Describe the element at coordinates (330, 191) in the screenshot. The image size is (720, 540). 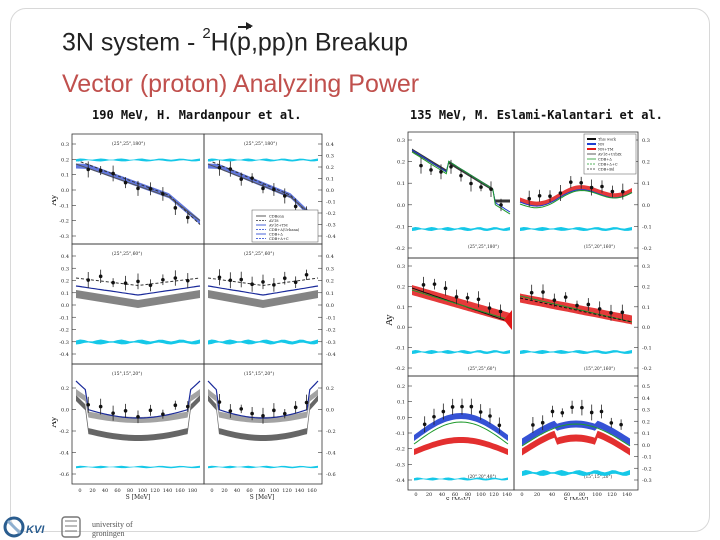
I see `left-y2axis-top-tick-label: 0.0` at that location.